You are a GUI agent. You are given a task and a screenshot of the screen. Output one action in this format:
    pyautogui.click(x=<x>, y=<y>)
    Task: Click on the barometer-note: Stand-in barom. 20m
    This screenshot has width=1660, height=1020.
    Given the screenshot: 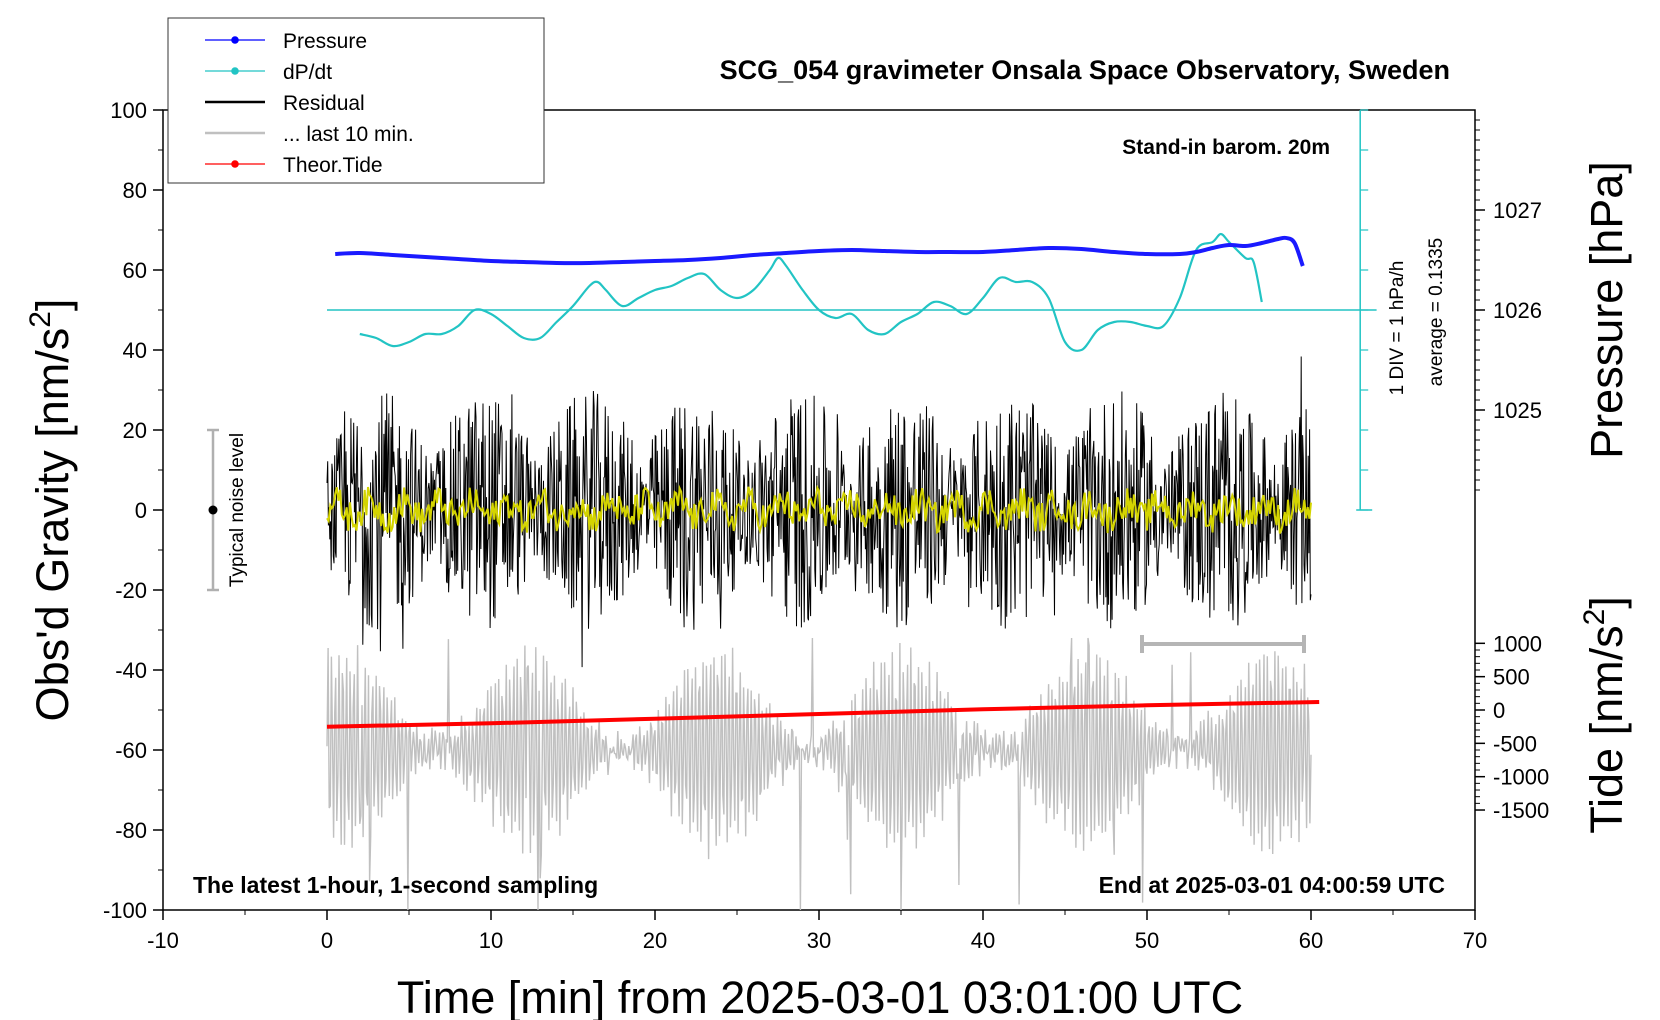 What is the action you would take?
    pyautogui.click(x=1226, y=147)
    